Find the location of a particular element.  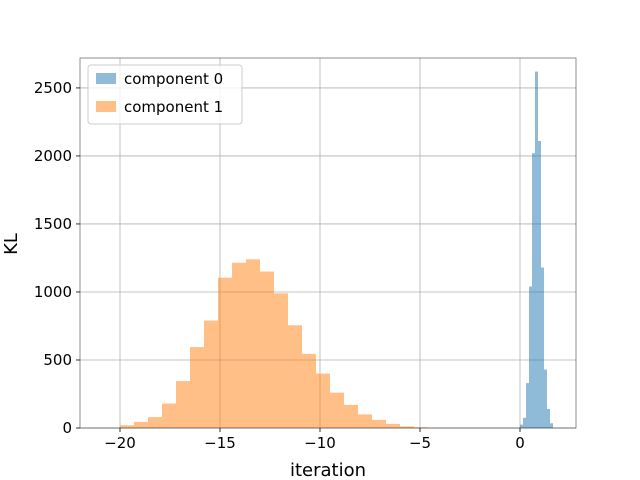

x-tick-label: −15 is located at coordinates (220, 443).